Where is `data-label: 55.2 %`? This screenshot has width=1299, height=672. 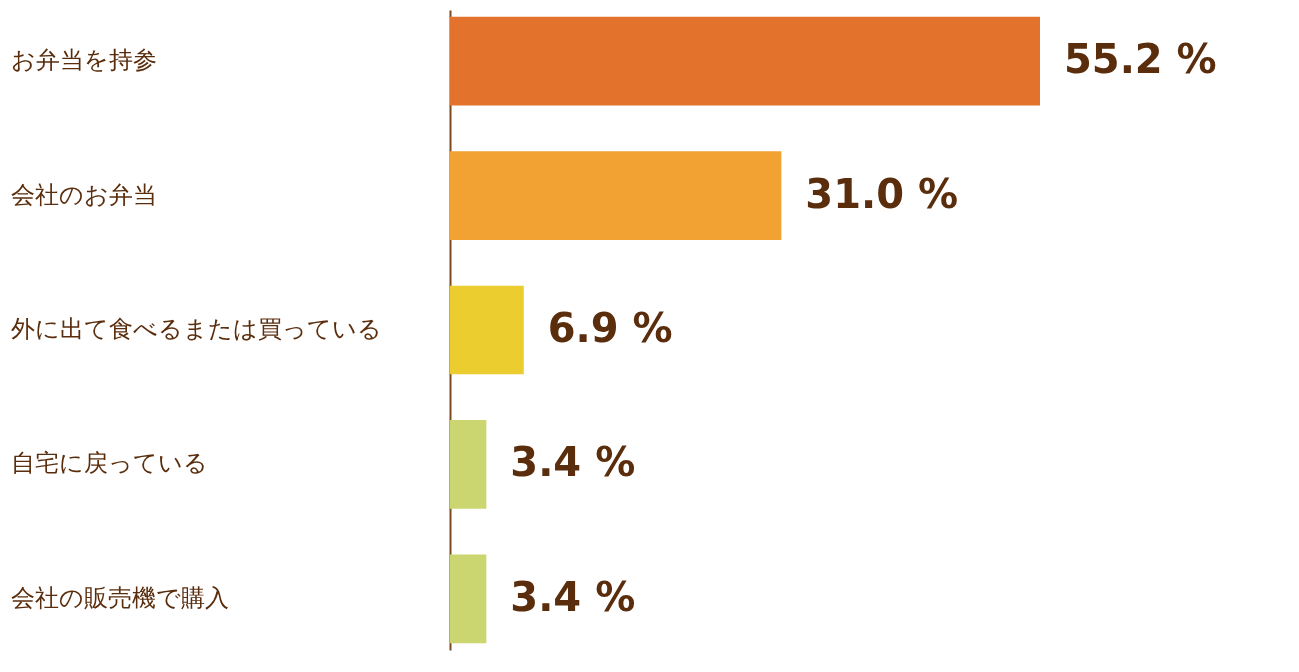 data-label: 55.2 % is located at coordinates (1140, 59).